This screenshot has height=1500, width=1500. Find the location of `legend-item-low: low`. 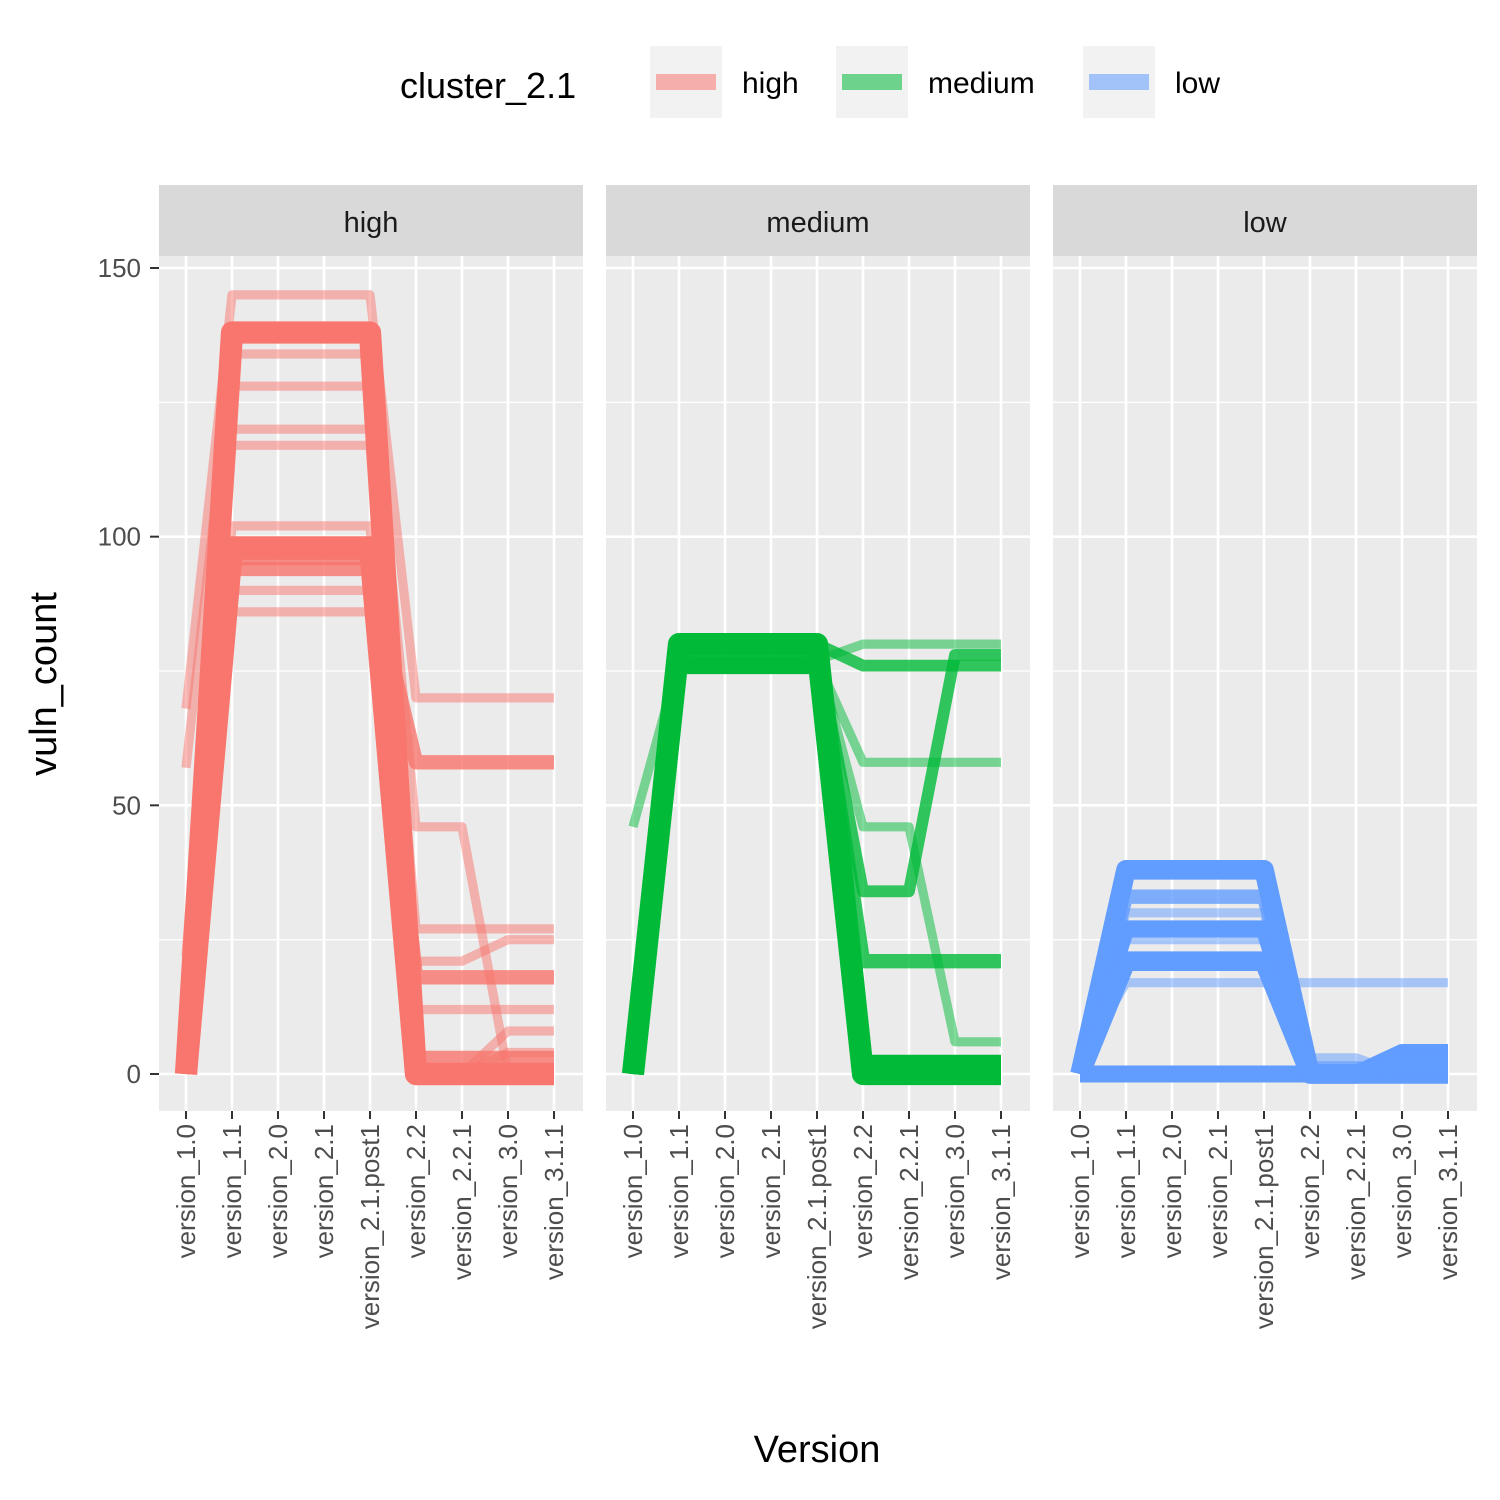

legend-item-low: low is located at coordinates (1151, 82).